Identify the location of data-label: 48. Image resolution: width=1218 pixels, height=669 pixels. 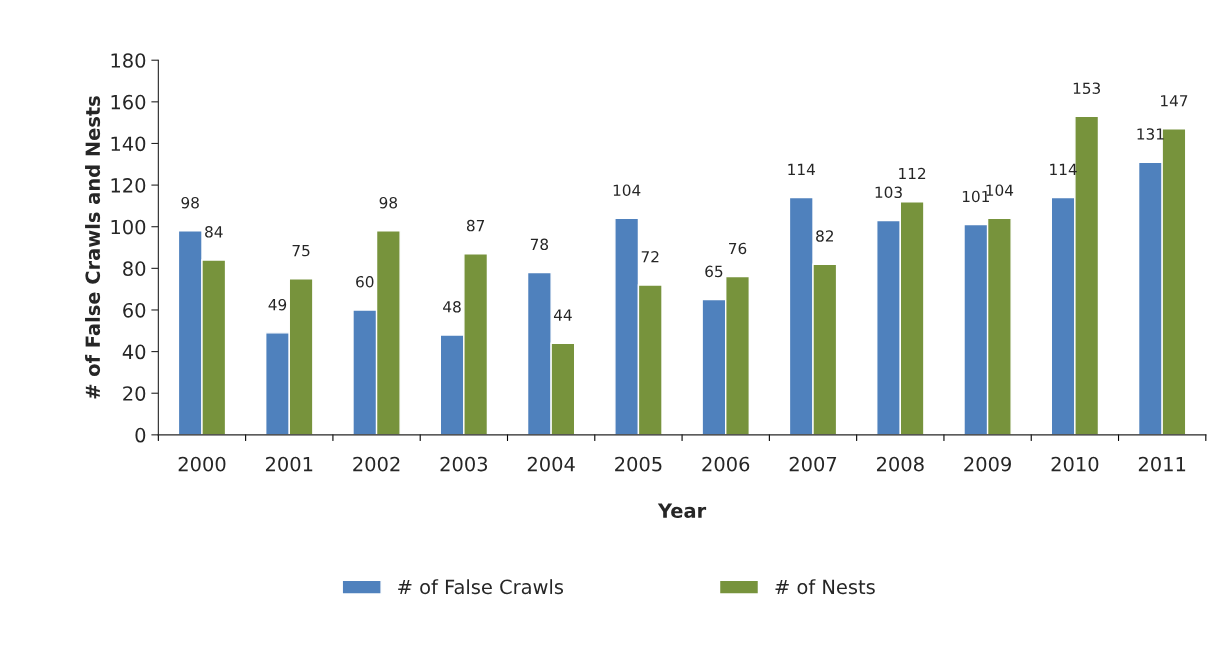
(452, 306).